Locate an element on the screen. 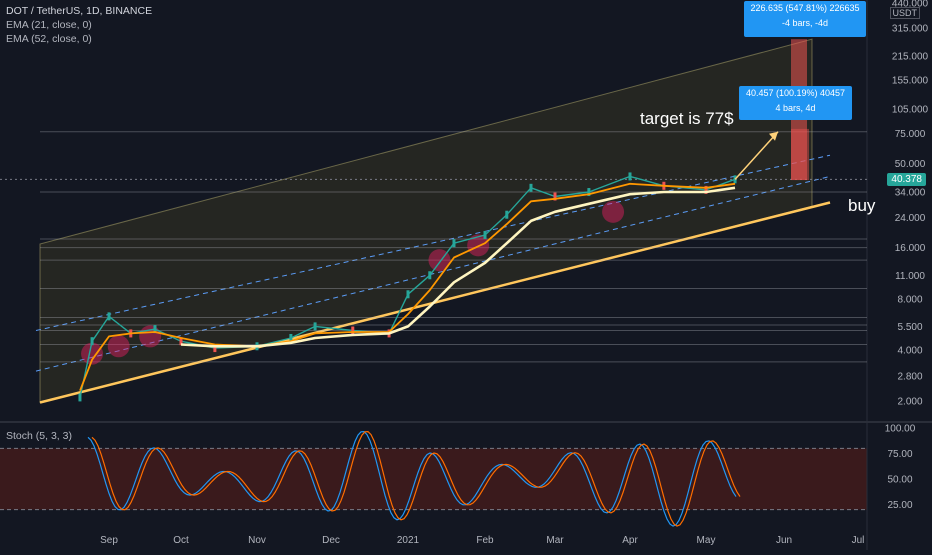 The image size is (932, 555). y-tick-2: 215.000 is located at coordinates (910, 57).